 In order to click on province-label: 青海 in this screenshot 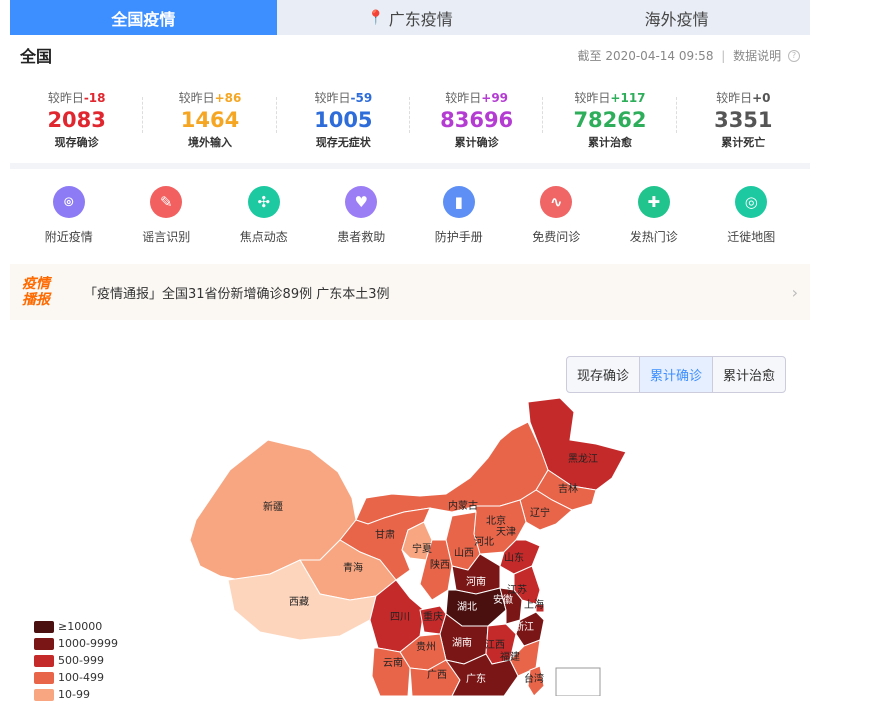, I will do `click(353, 567)`.